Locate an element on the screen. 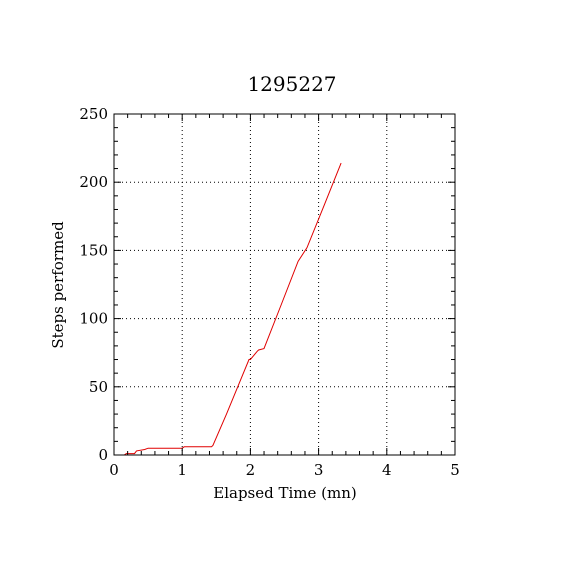 The height and width of the screenshot is (570, 570). y-tick-label: 0 is located at coordinates (103, 455).